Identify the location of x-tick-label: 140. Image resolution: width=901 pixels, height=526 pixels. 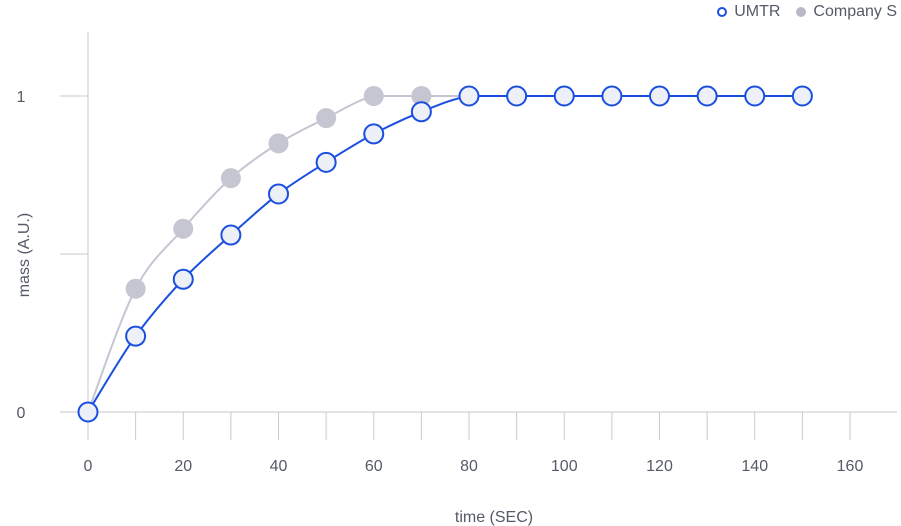
(754, 466).